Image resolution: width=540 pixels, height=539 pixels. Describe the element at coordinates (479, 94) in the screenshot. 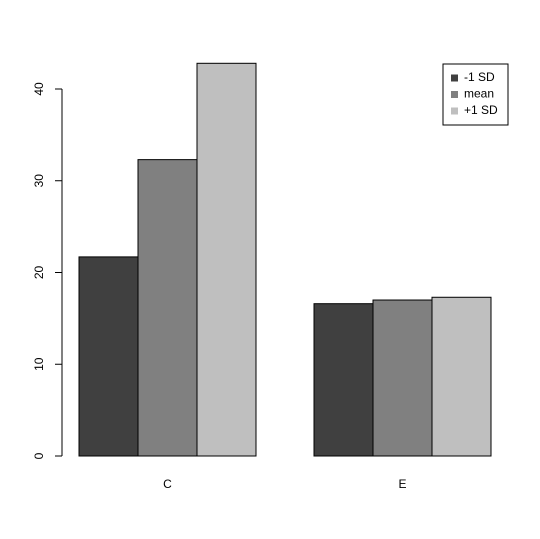

I see `legend-label: mean` at that location.